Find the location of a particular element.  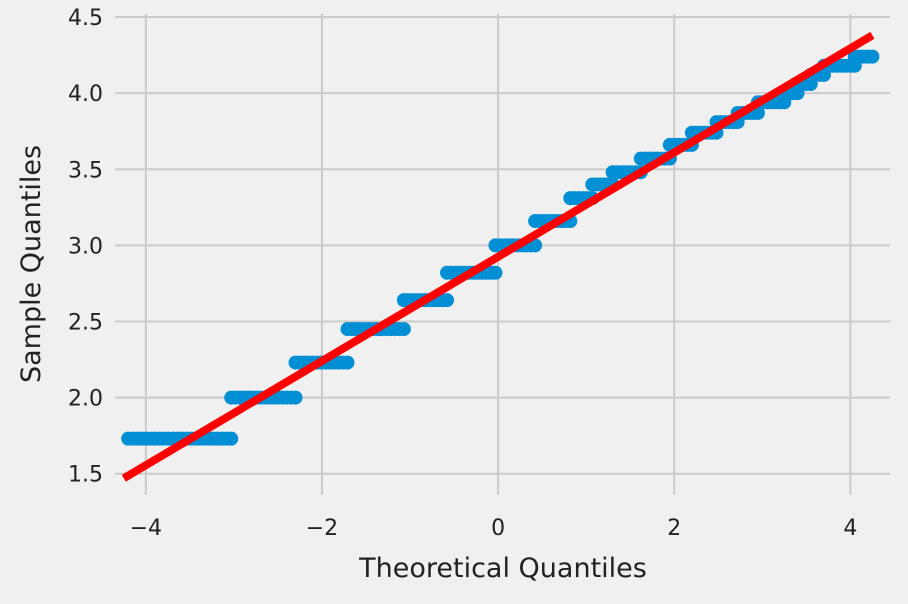

x-tick-labels: −4 −2 0 2 4 is located at coordinates (494, 528).